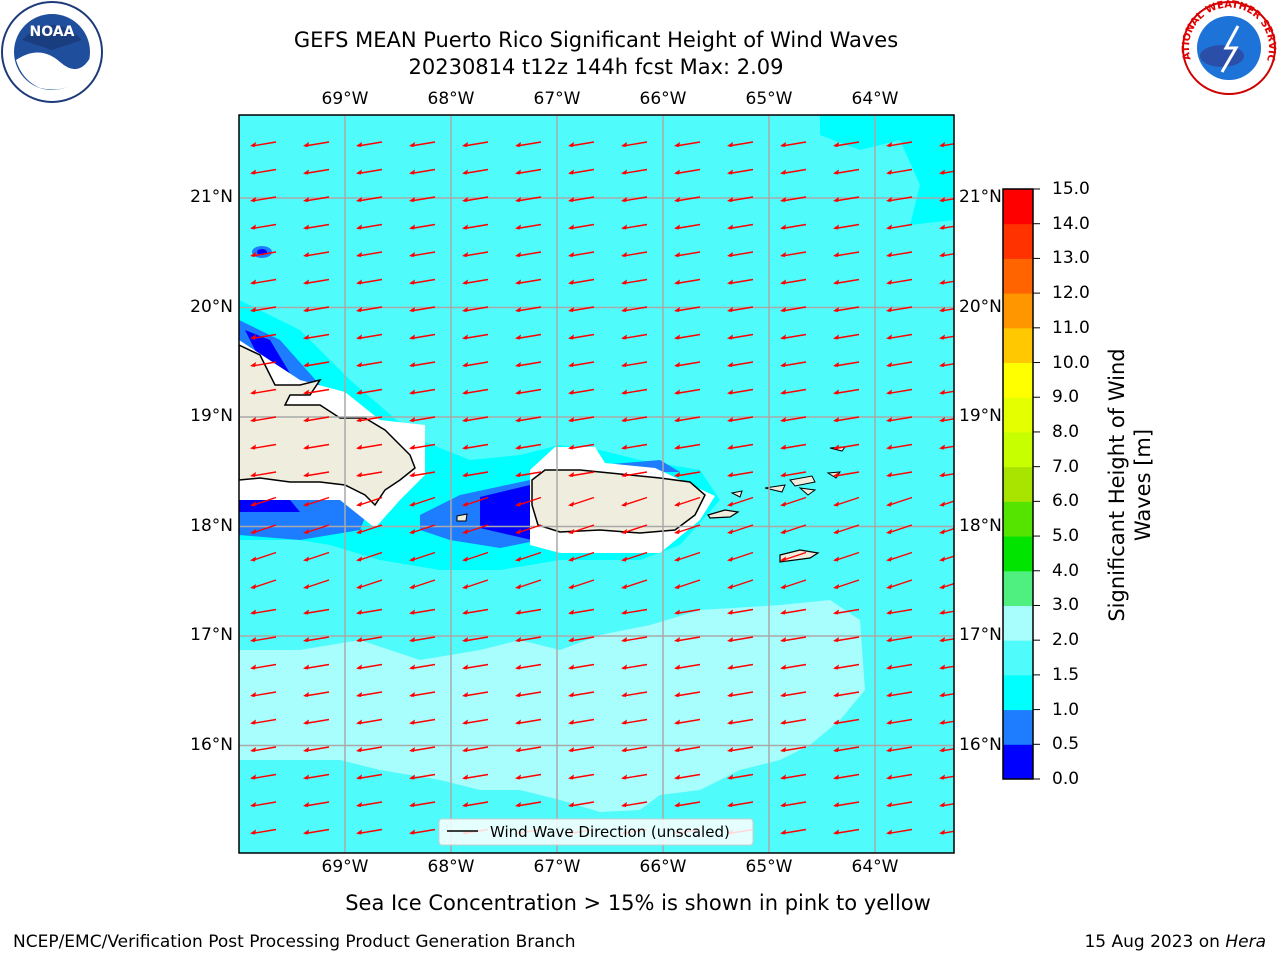 This screenshot has width=1280, height=960. Describe the element at coordinates (1066, 674) in the screenshot. I see `colorbar-tick-label: 1.5` at that location.